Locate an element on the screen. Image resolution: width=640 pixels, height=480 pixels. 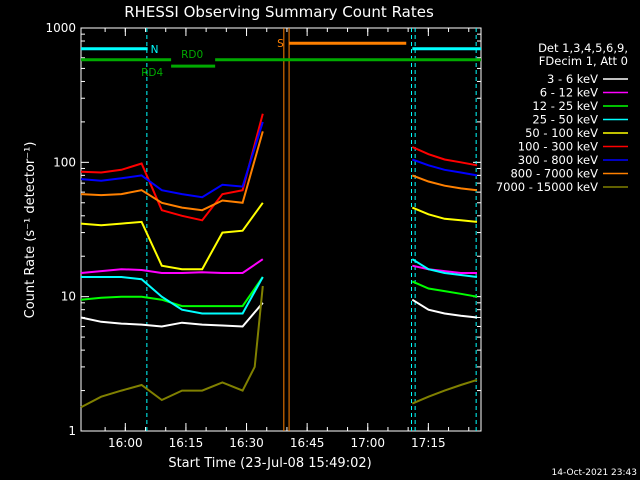
x-tick-label: 17:00 is located at coordinates (367, 443).